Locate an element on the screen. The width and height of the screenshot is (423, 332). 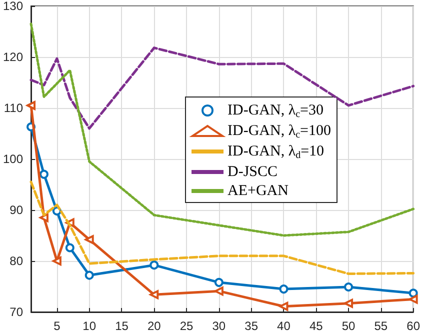
x-tick-label: 45 is located at coordinates (316, 325).